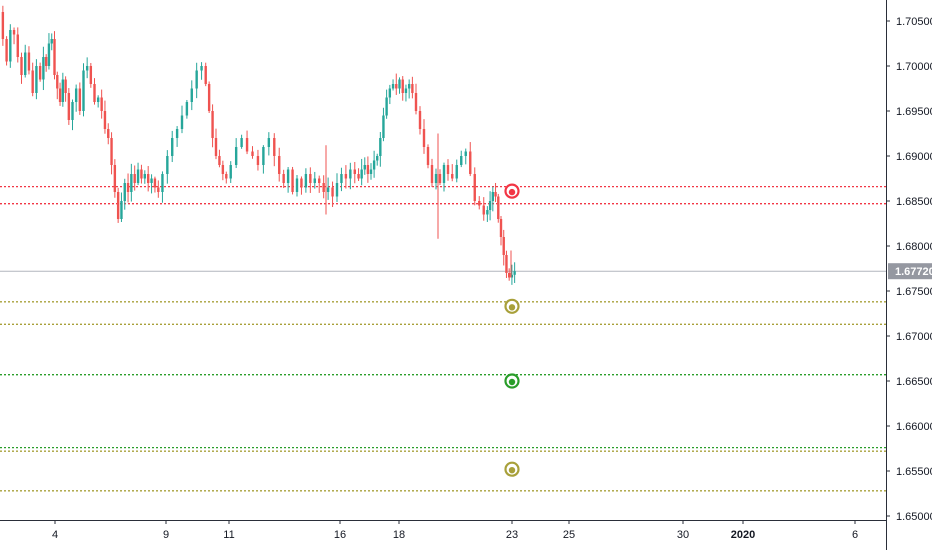 The width and height of the screenshot is (932, 555). I want to click on last-price-label: 1.67720, so click(913, 272).